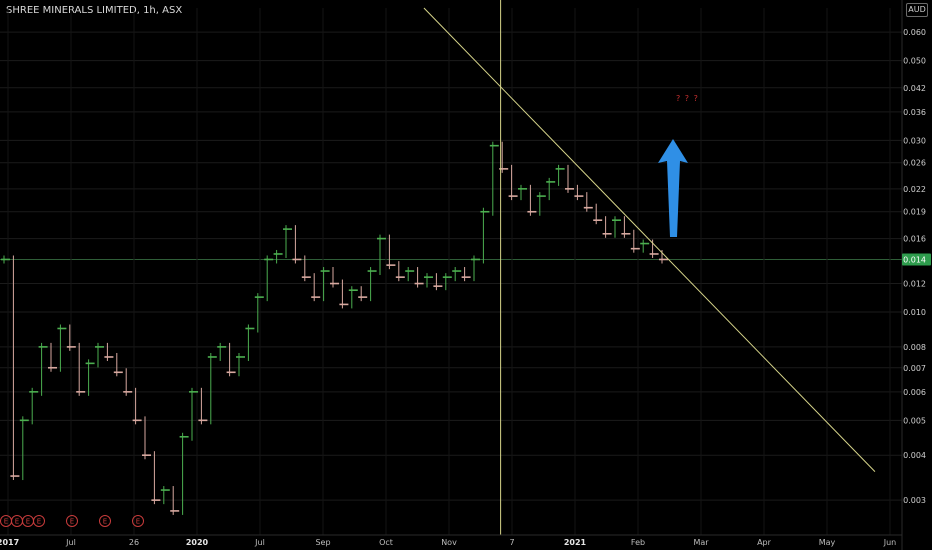  What do you see at coordinates (914, 189) in the screenshot?
I see `price-tick-label: 0.022` at bounding box center [914, 189].